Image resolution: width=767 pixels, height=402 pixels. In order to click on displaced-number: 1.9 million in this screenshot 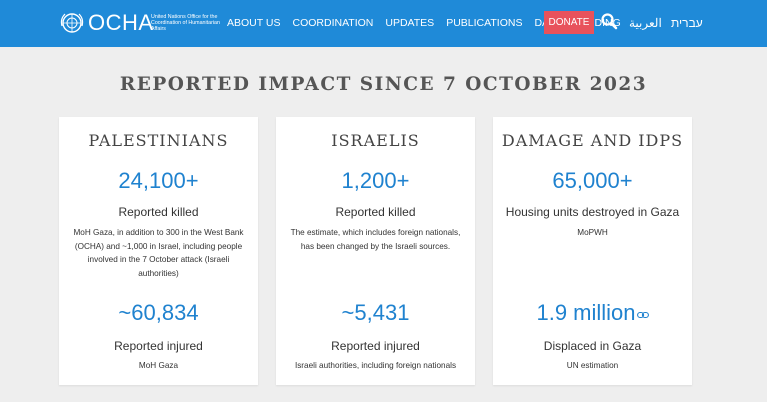, I will do `click(586, 312)`.